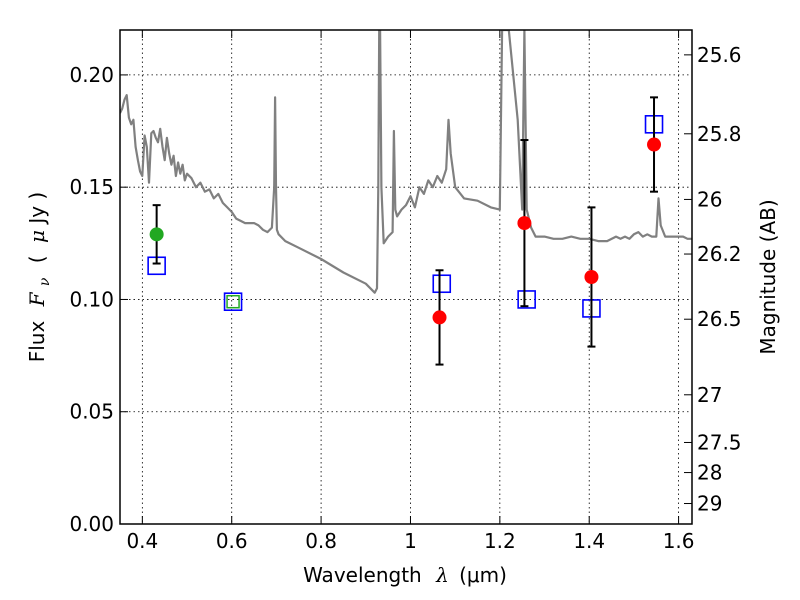 The width and height of the screenshot is (800, 600). Describe the element at coordinates (483, 575) in the screenshot. I see `x-axis-label-unit: (μm)` at that location.